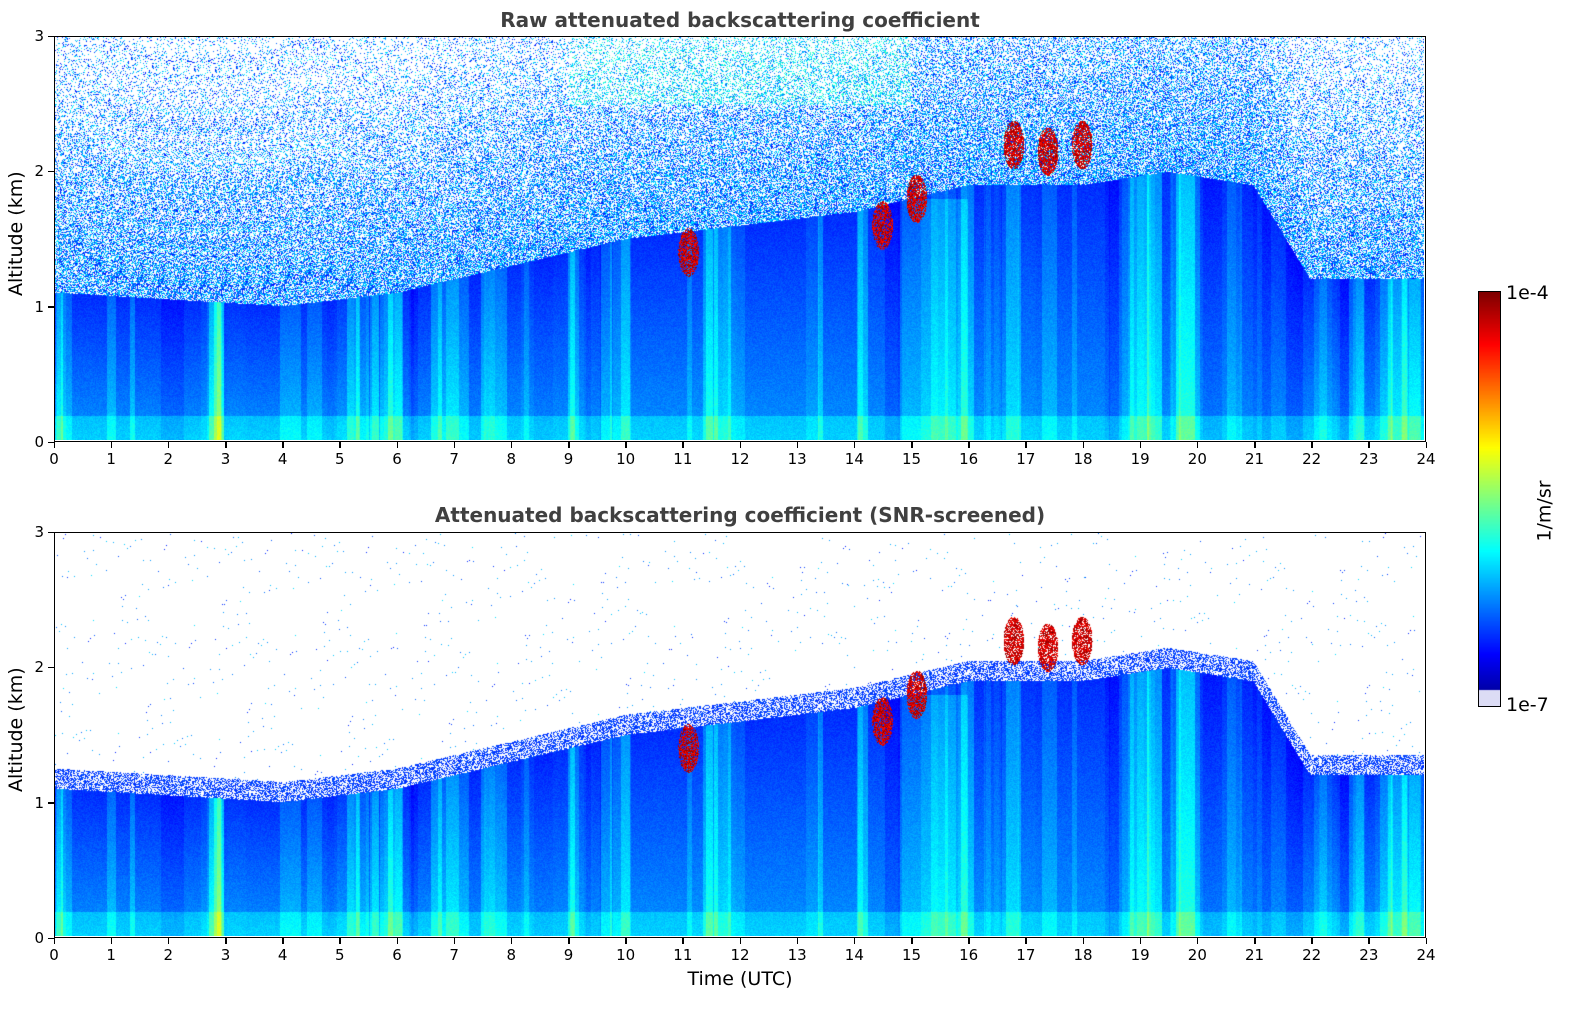 This screenshot has height=1020, width=1595. What do you see at coordinates (168, 459) in the screenshot?
I see `top-x-tick-label: 2` at bounding box center [168, 459].